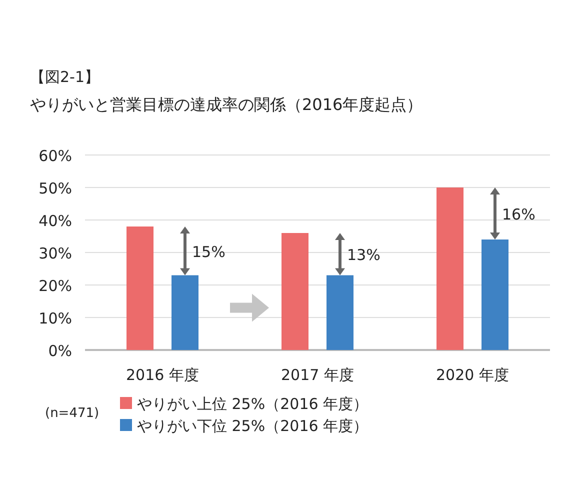  Describe the element at coordinates (363, 255) in the screenshot. I see `annotation: 13%` at that location.